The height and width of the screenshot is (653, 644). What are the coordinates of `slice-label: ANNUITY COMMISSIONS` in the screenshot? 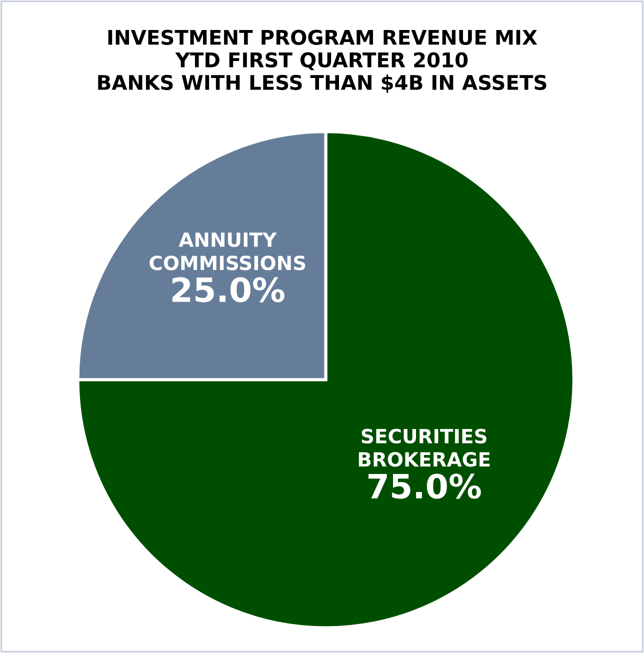 It's located at (228, 251).